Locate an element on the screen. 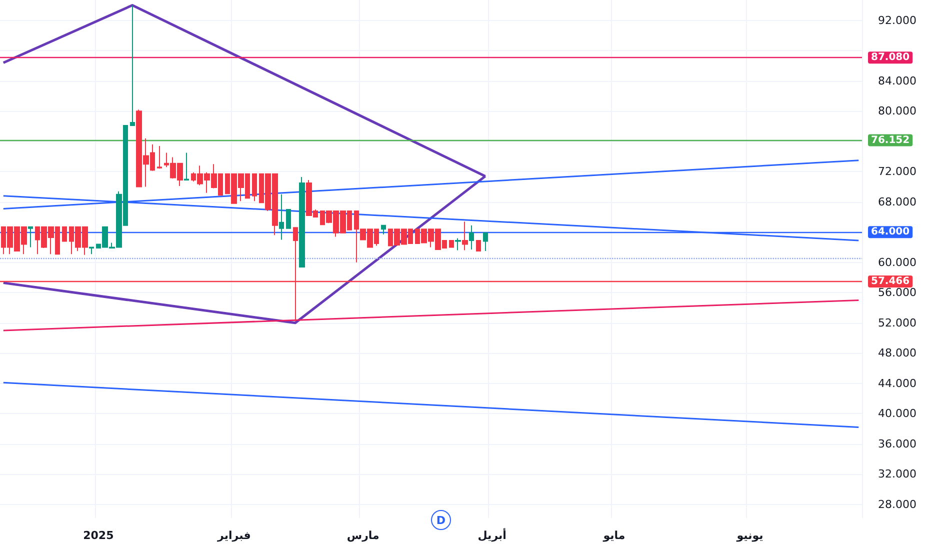 This screenshot has height=550, width=932. y-tick-label: 68.000 is located at coordinates (897, 201).